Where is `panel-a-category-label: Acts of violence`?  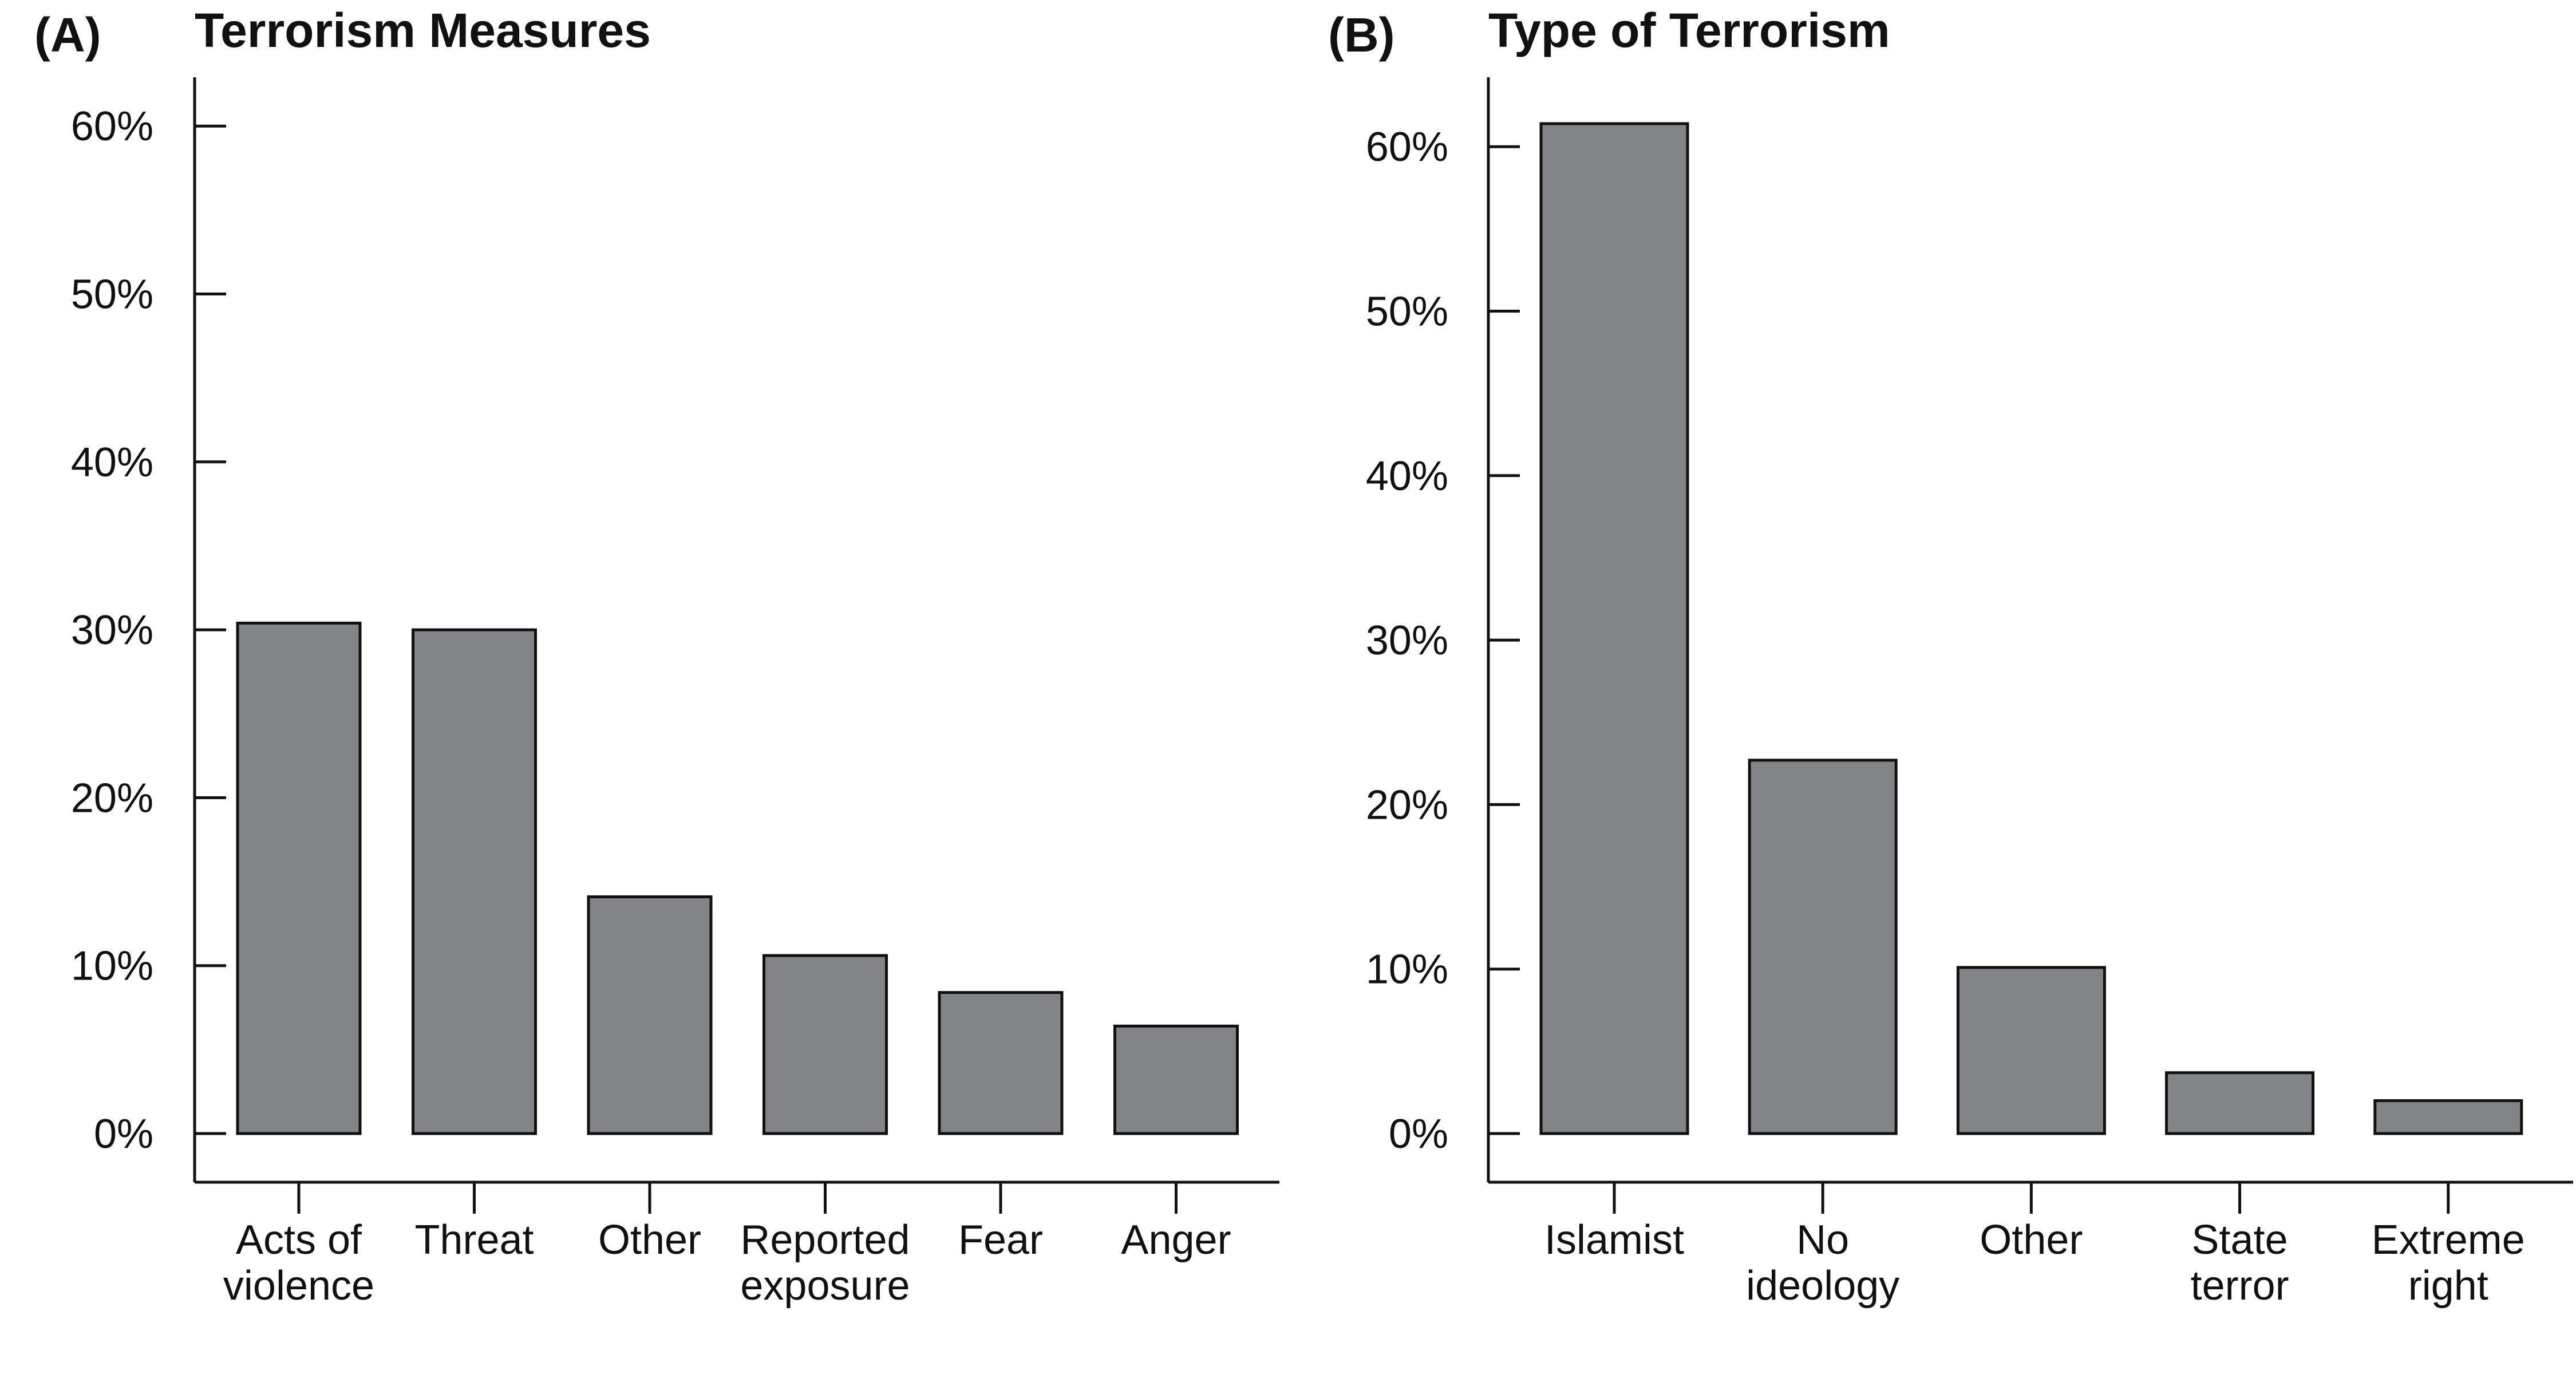
panel-a-category-label: Acts of violence is located at coordinates (298, 1263).